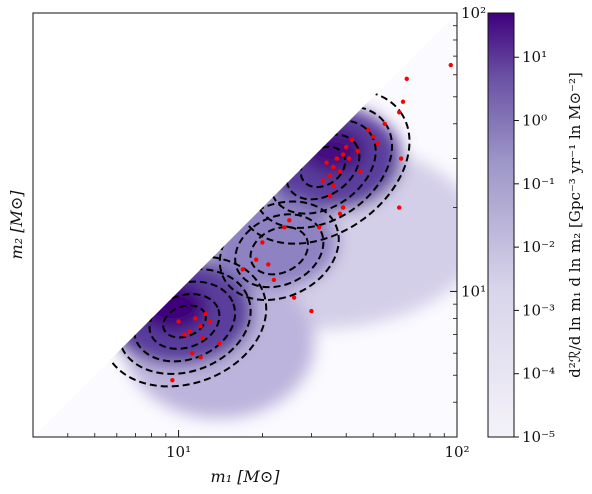 The width and height of the screenshot is (592, 494). Describe the element at coordinates (534, 121) in the screenshot. I see `colorbar-tick-label-2: 10⁰` at that location.